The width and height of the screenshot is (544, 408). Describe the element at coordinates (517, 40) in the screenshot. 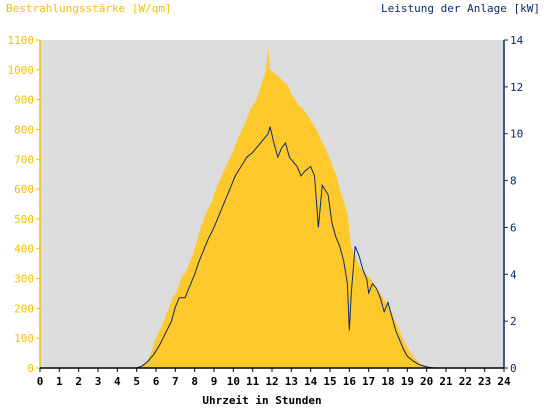

I see `y2-tick-label: 14` at that location.